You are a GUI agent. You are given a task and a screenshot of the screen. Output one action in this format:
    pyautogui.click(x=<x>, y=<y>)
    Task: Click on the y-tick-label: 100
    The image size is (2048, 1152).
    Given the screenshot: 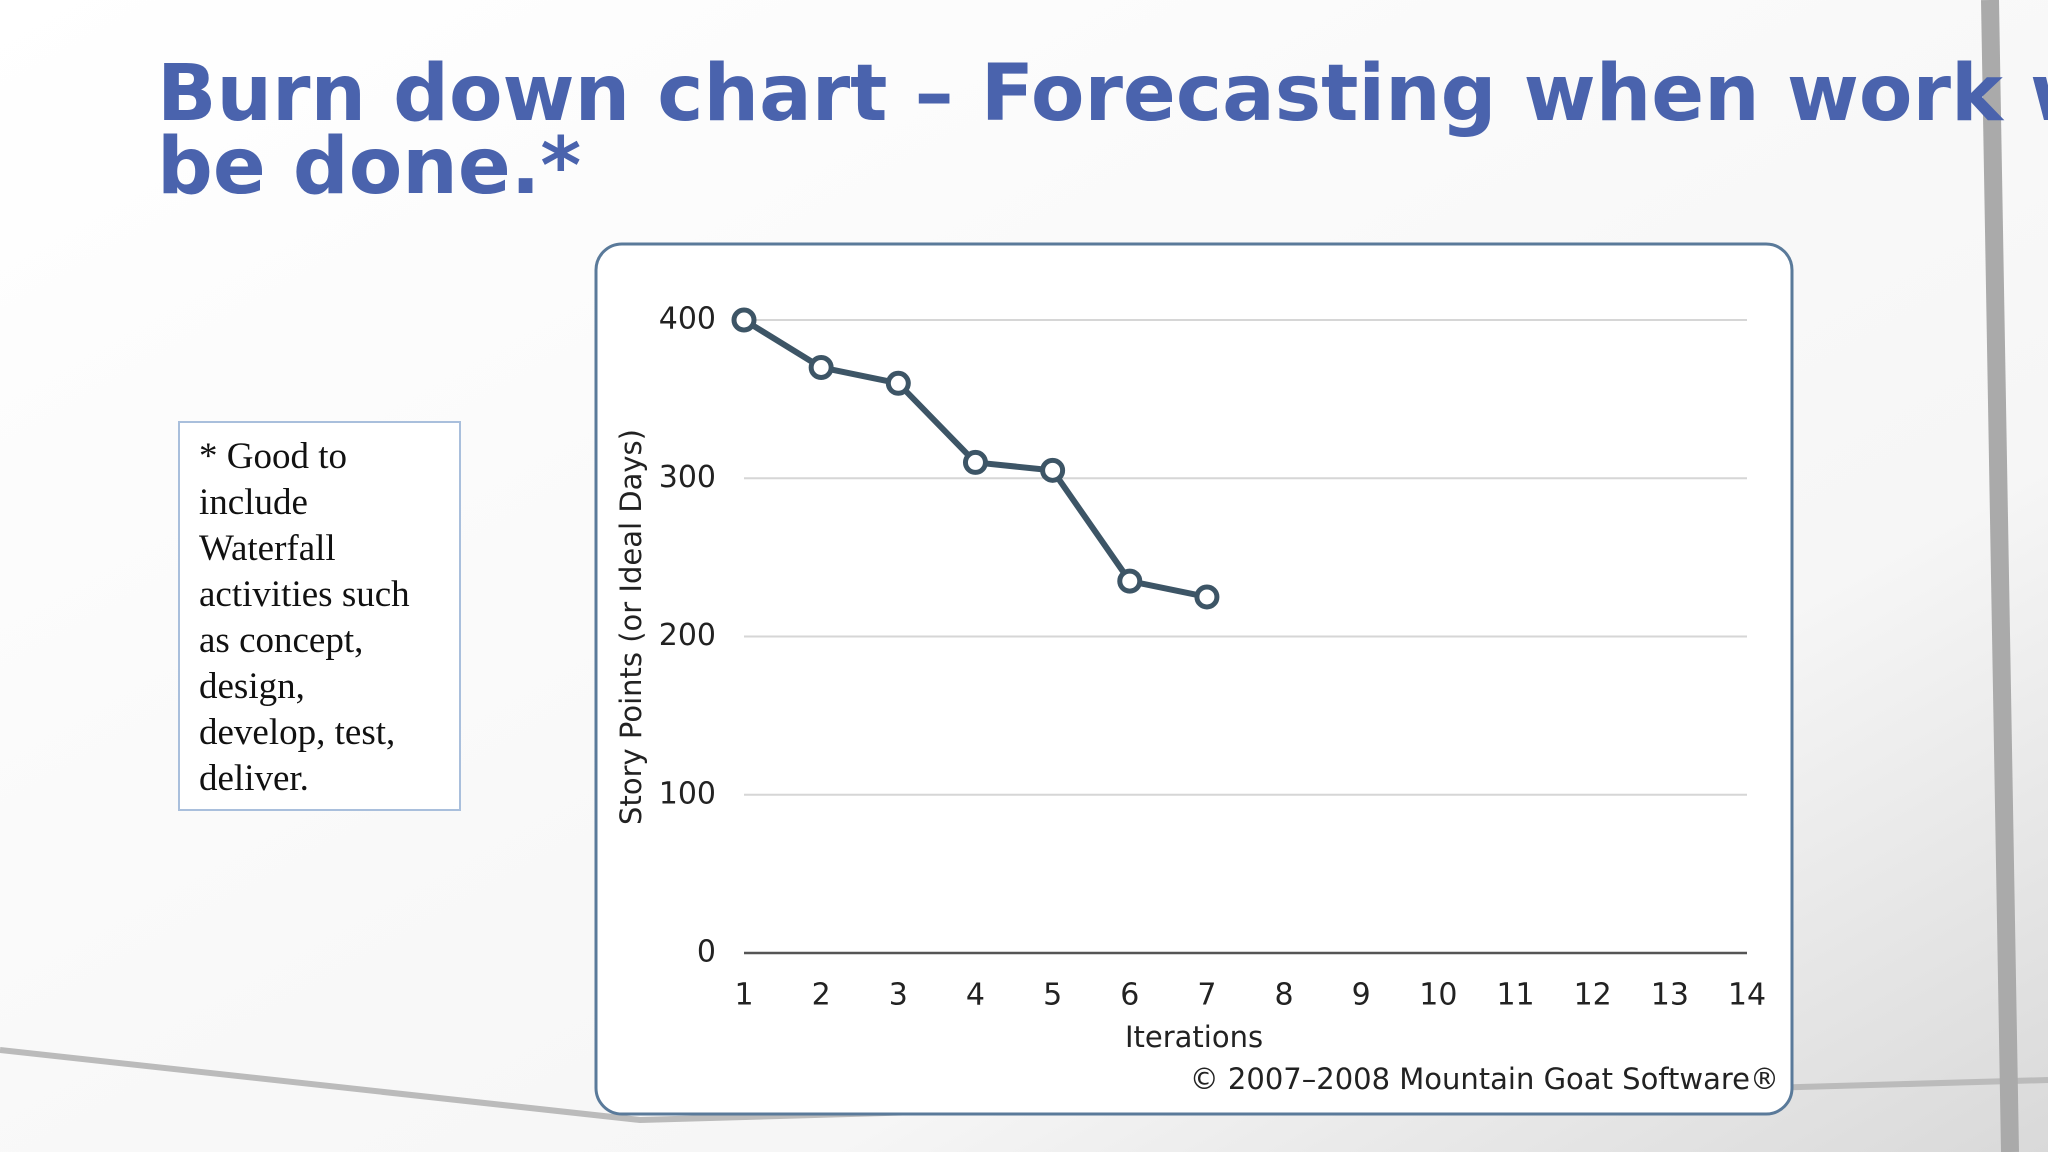 What is the action you would take?
    pyautogui.click(x=687, y=793)
    